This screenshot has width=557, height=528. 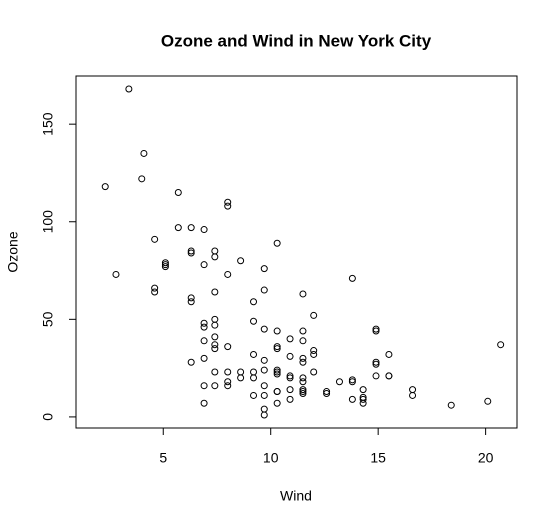 What do you see at coordinates (163, 458) in the screenshot?
I see `x-tick-label: 5` at bounding box center [163, 458].